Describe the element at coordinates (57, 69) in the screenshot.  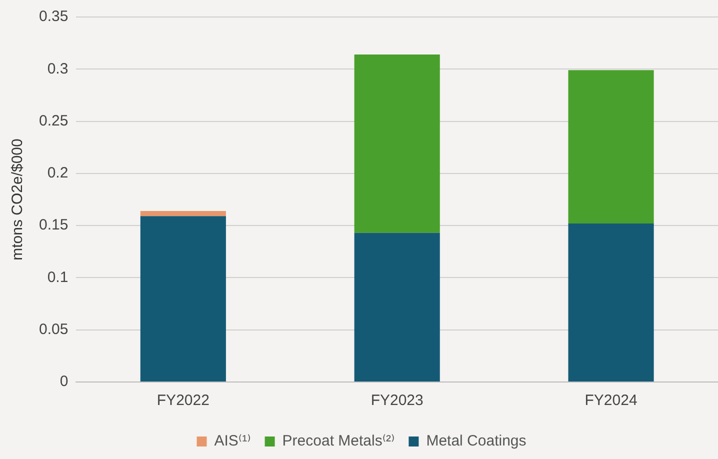
I see `y-tick-label: 0.3` at that location.